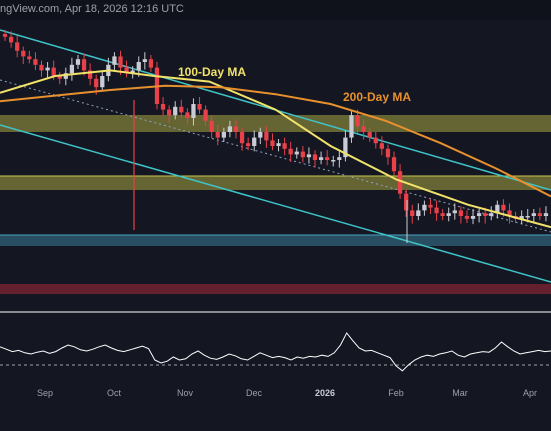  Describe the element at coordinates (275, 352) in the screenshot. I see `rsi-line` at that location.